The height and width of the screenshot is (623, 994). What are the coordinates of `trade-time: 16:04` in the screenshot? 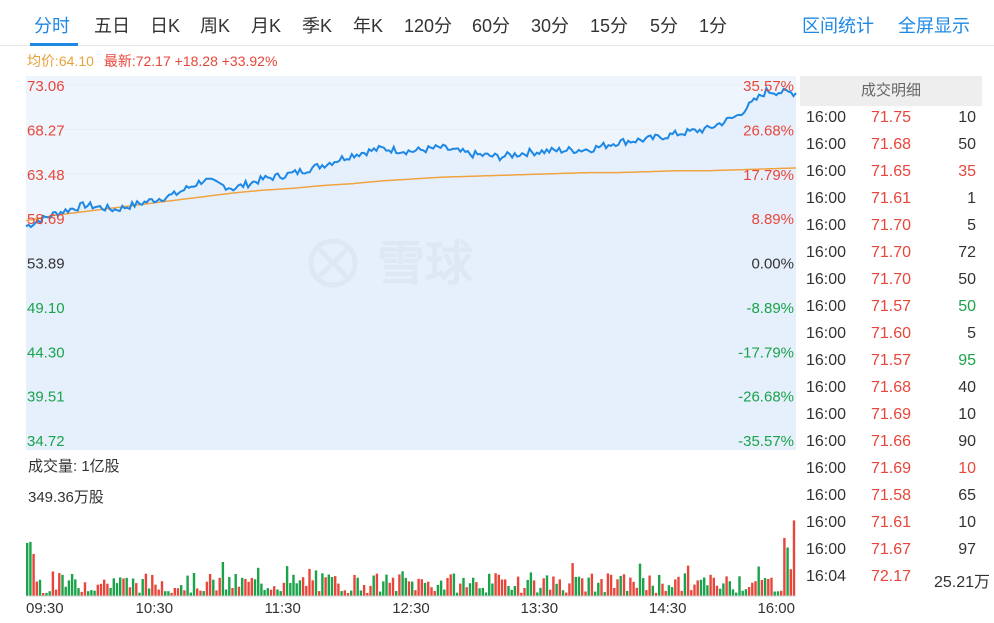 It's located at (826, 576).